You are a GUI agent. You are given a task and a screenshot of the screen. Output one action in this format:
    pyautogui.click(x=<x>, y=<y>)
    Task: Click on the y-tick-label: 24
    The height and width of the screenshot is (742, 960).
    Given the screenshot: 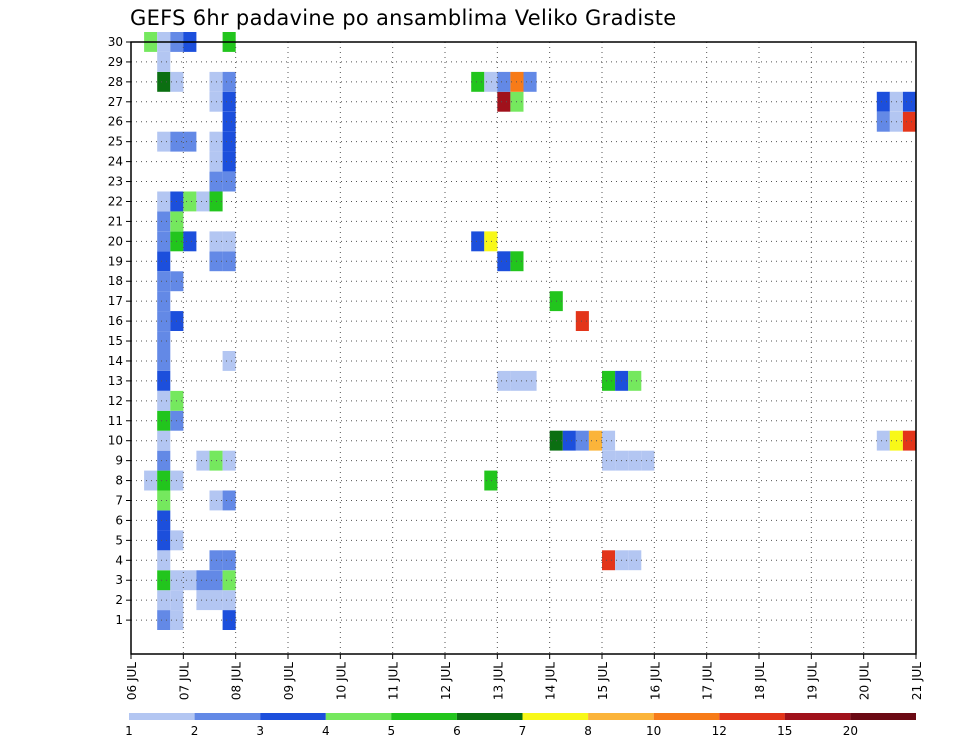 What is the action you would take?
    pyautogui.click(x=115, y=162)
    